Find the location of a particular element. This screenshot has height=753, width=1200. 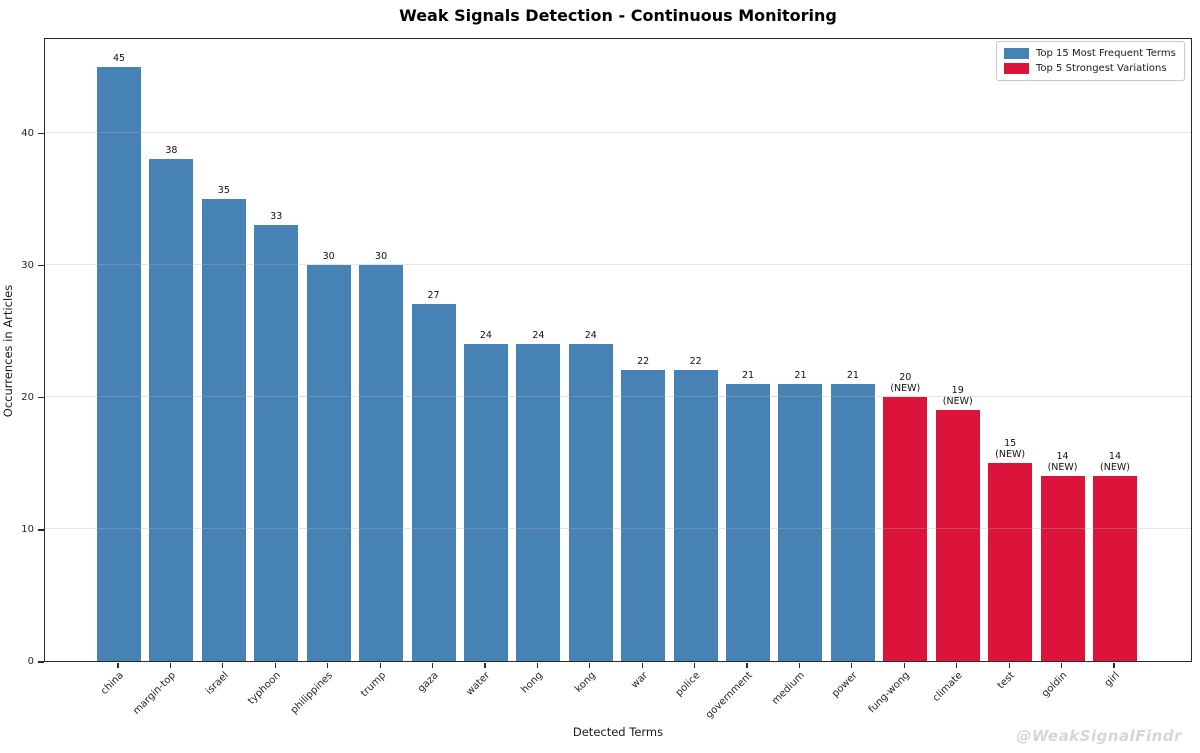

x-tick-gaza is located at coordinates (432, 665).